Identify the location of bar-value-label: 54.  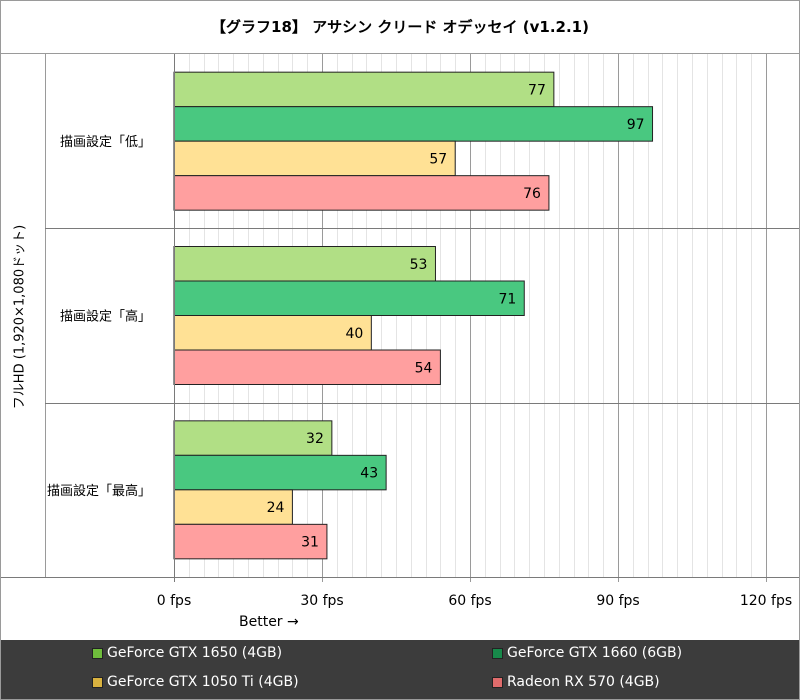
(424, 368).